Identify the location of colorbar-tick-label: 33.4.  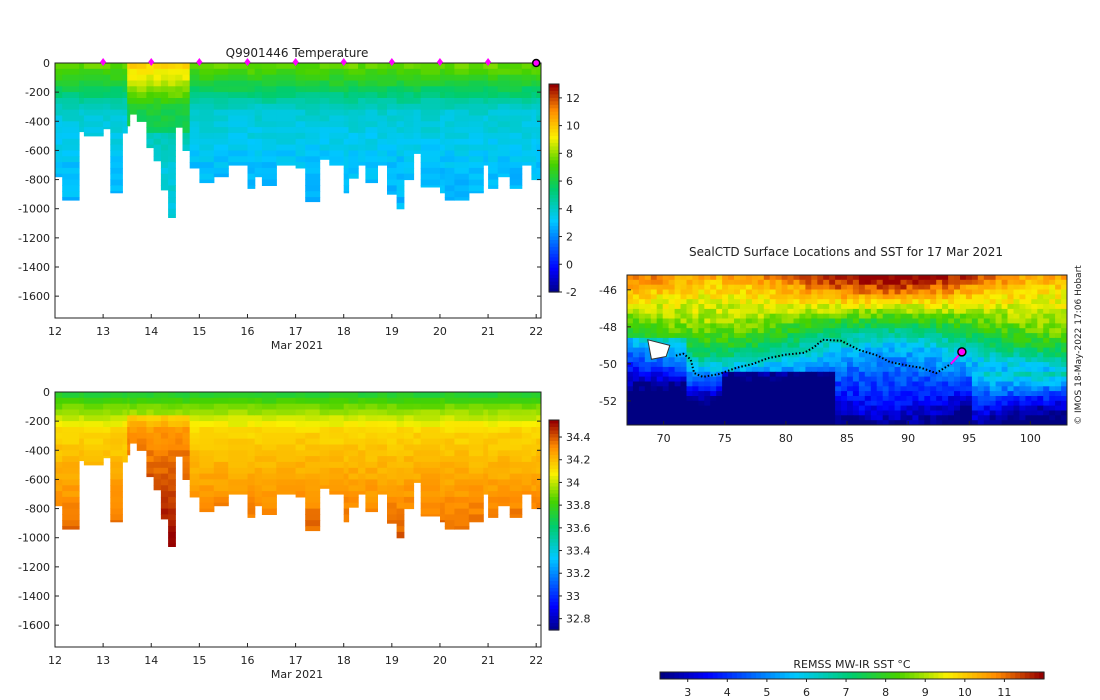
(578, 551).